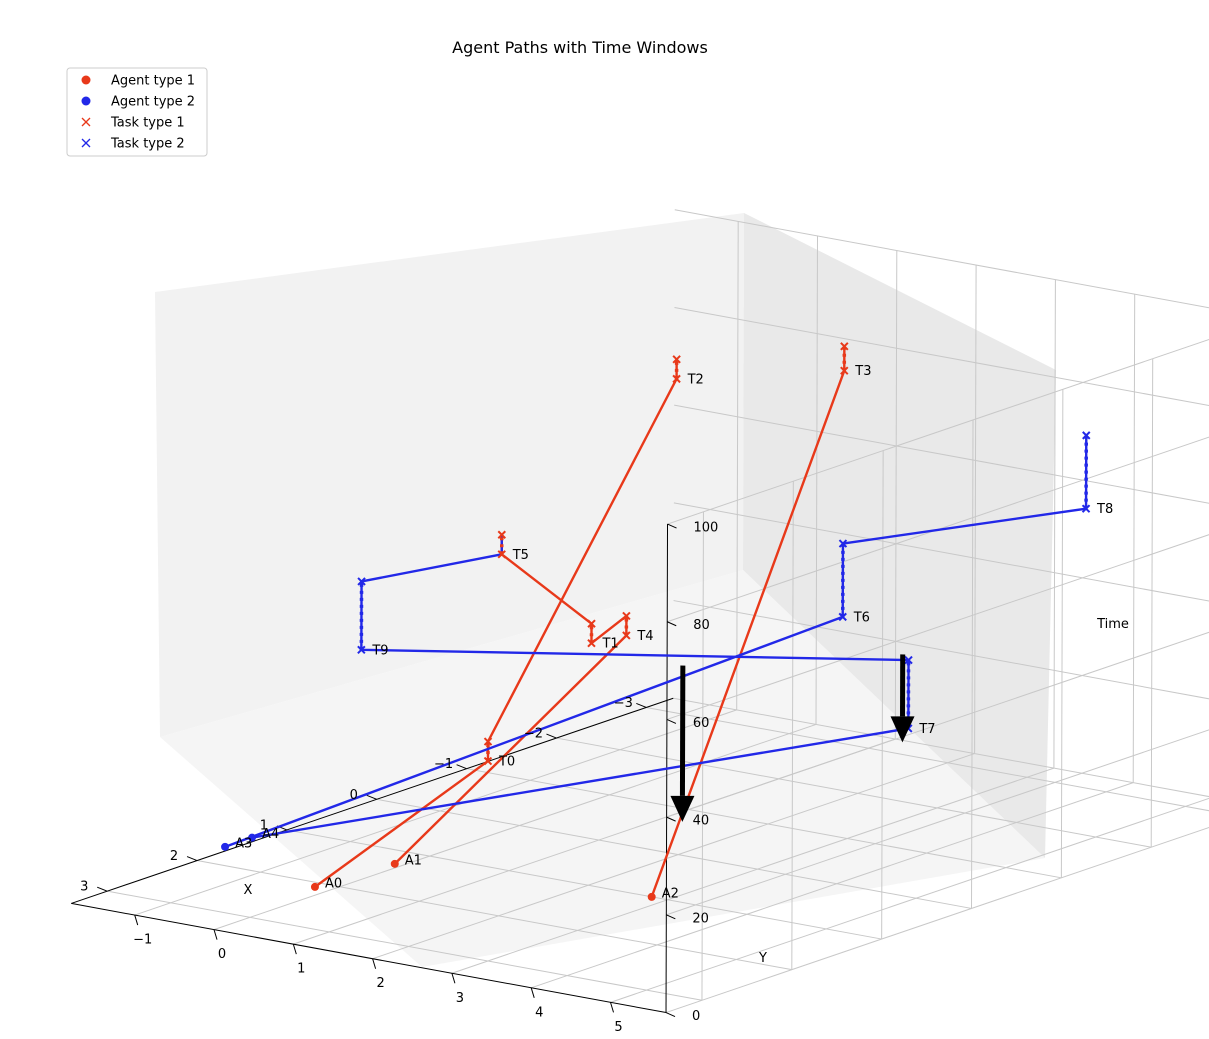 This screenshot has height=1039, width=1209. What do you see at coordinates (142, 940) in the screenshot?
I see `y-tick-label: −1` at bounding box center [142, 940].